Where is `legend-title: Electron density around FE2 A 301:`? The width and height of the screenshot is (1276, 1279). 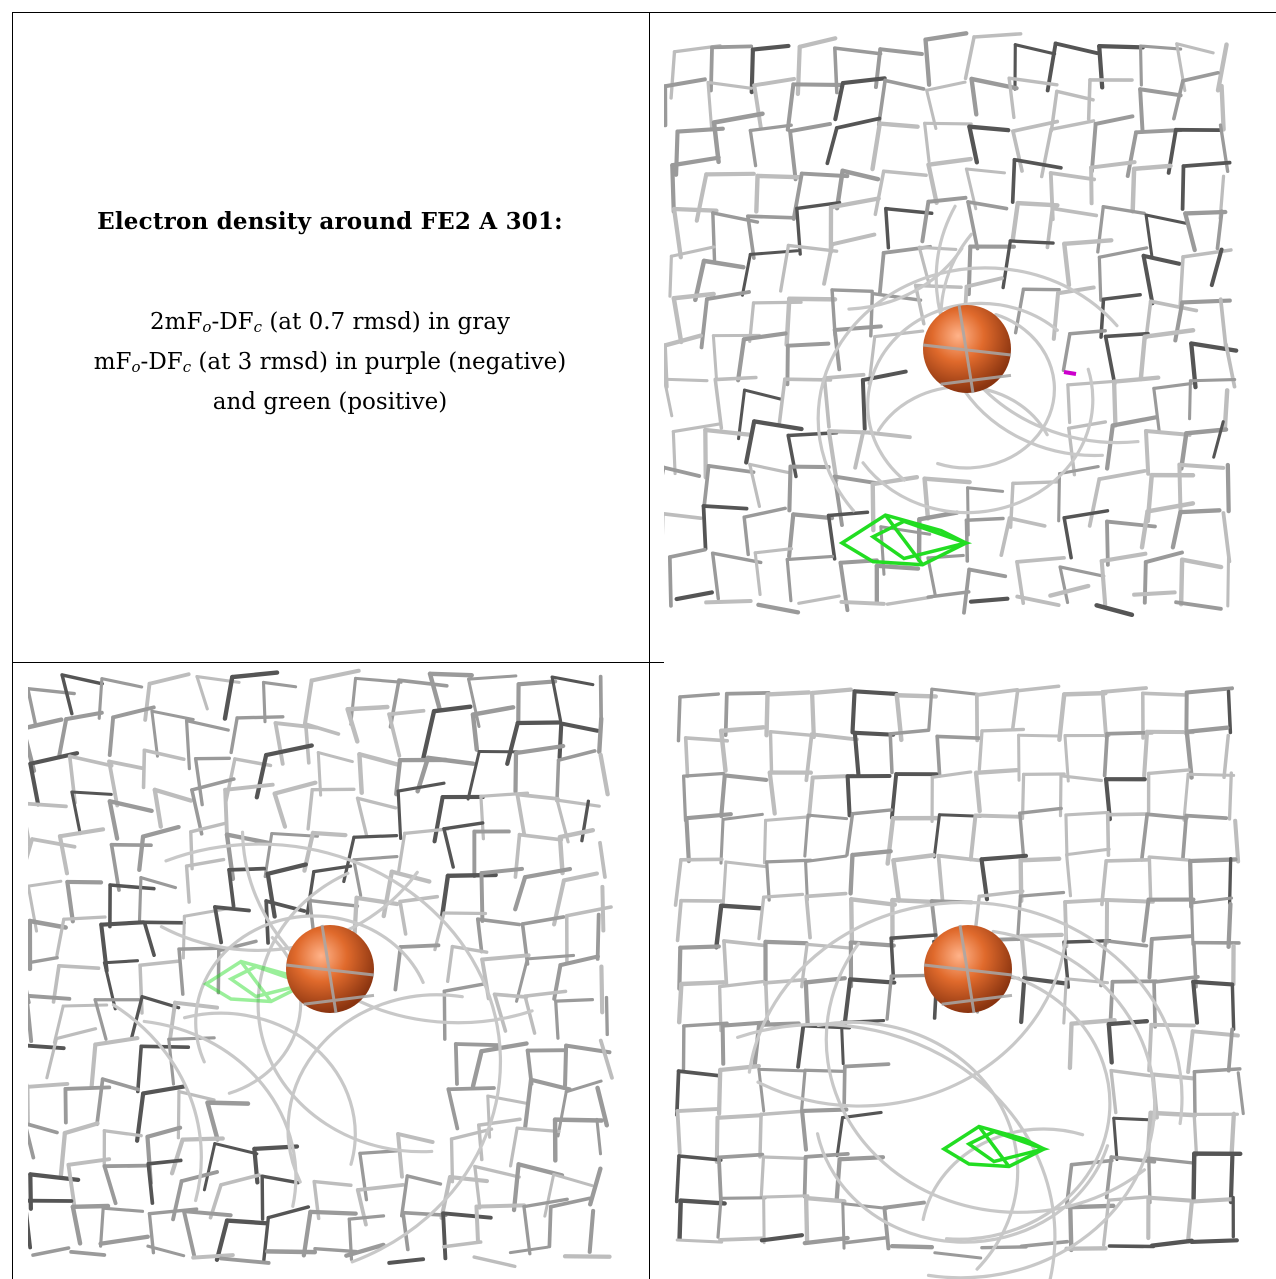
legend-title: Electron density around FE2 A 301: is located at coordinates (330, 221).